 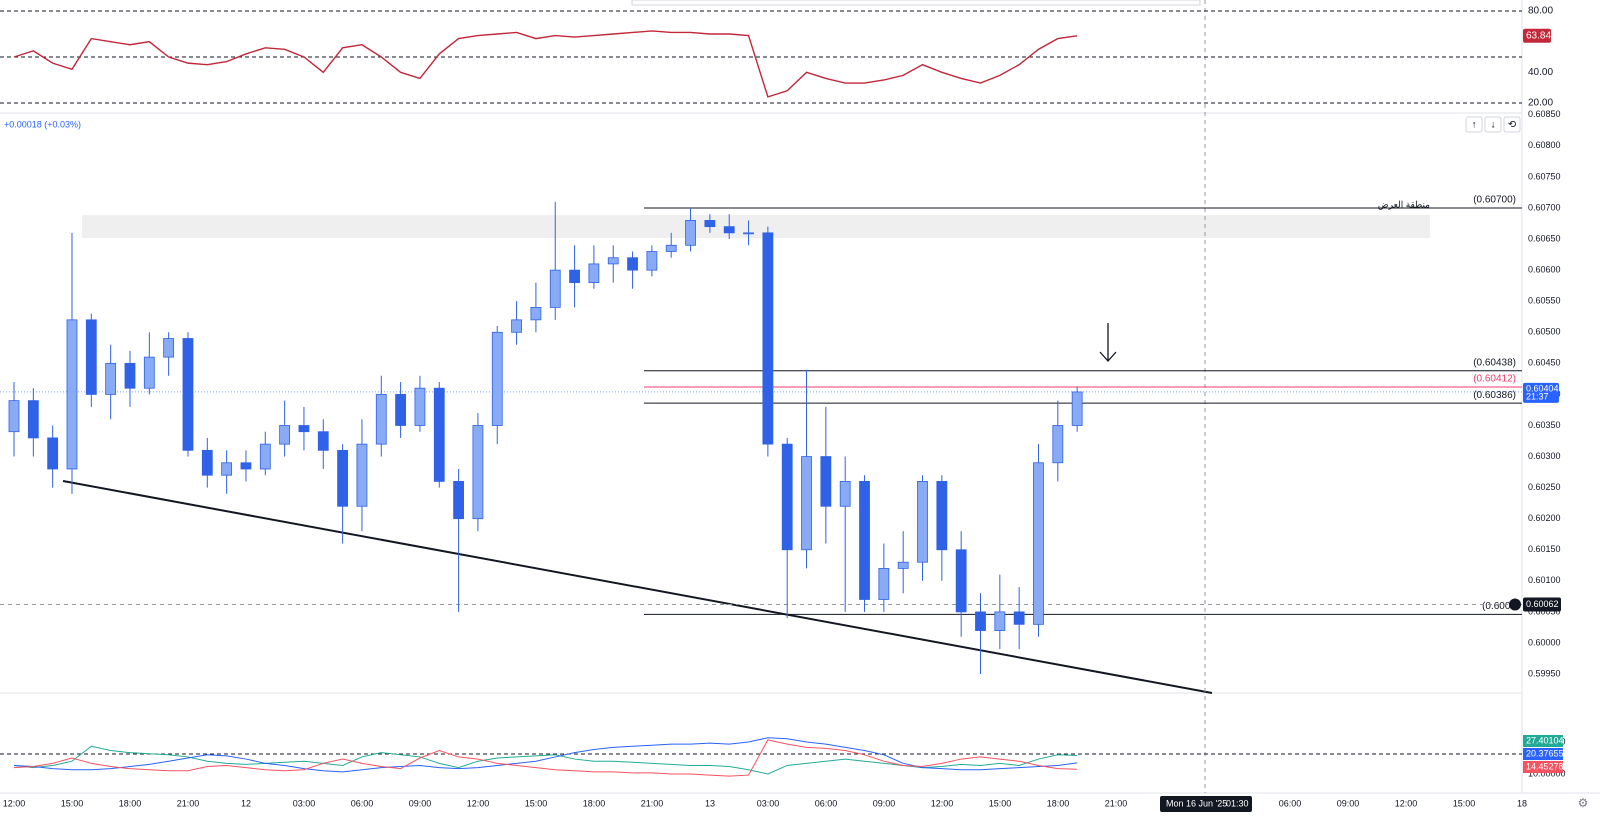 What do you see at coordinates (1544, 487) in the screenshot?
I see `price-tick-label: 0.60250` at bounding box center [1544, 487].